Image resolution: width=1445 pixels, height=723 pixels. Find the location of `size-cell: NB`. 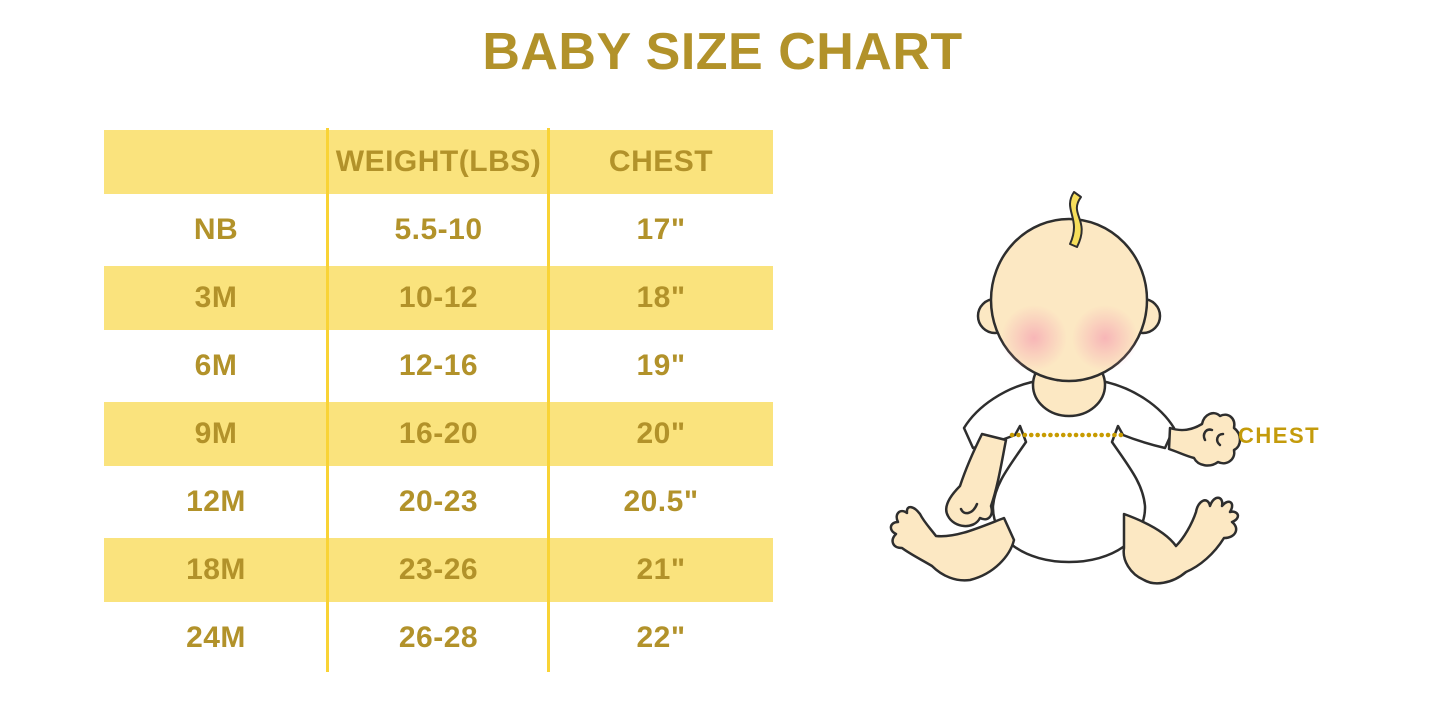

size-cell: NB is located at coordinates (216, 229).